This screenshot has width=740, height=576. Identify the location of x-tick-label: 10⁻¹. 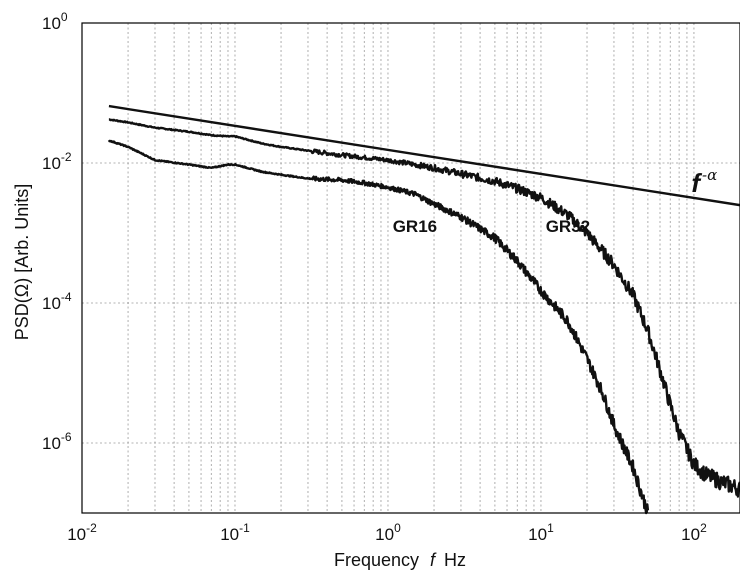
(235, 532).